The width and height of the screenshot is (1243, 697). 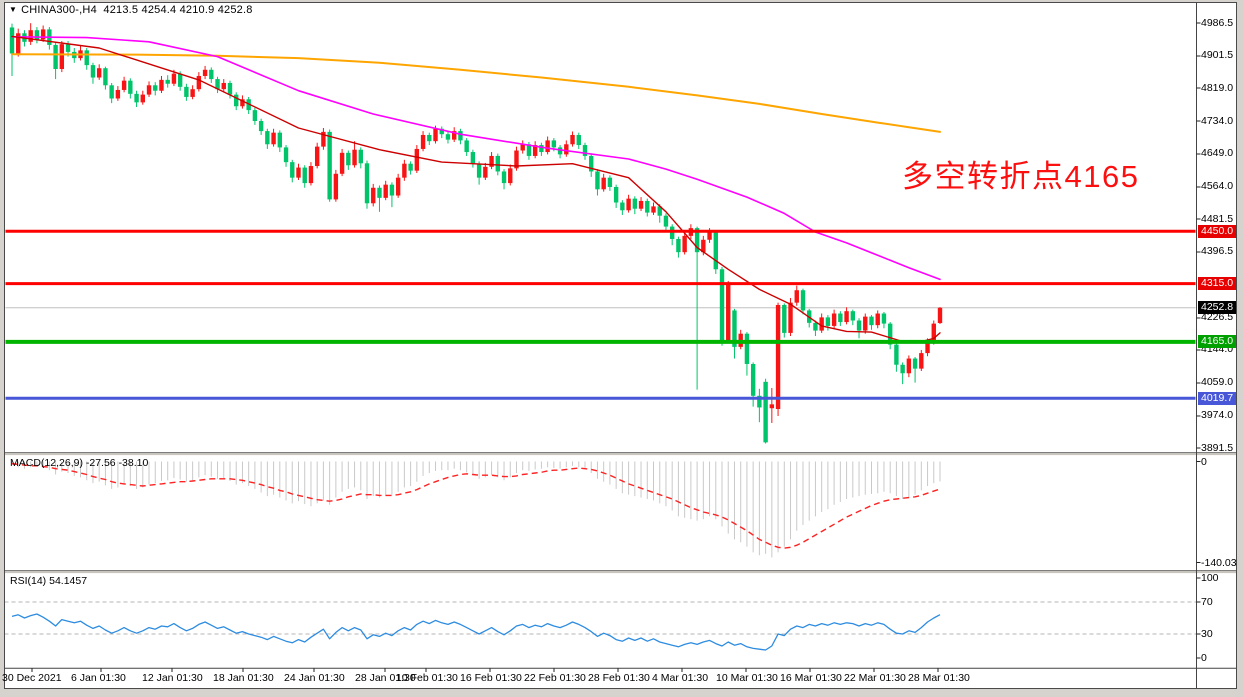 I want to click on time-axis-label: 10 Mar 01:30, so click(x=747, y=678).